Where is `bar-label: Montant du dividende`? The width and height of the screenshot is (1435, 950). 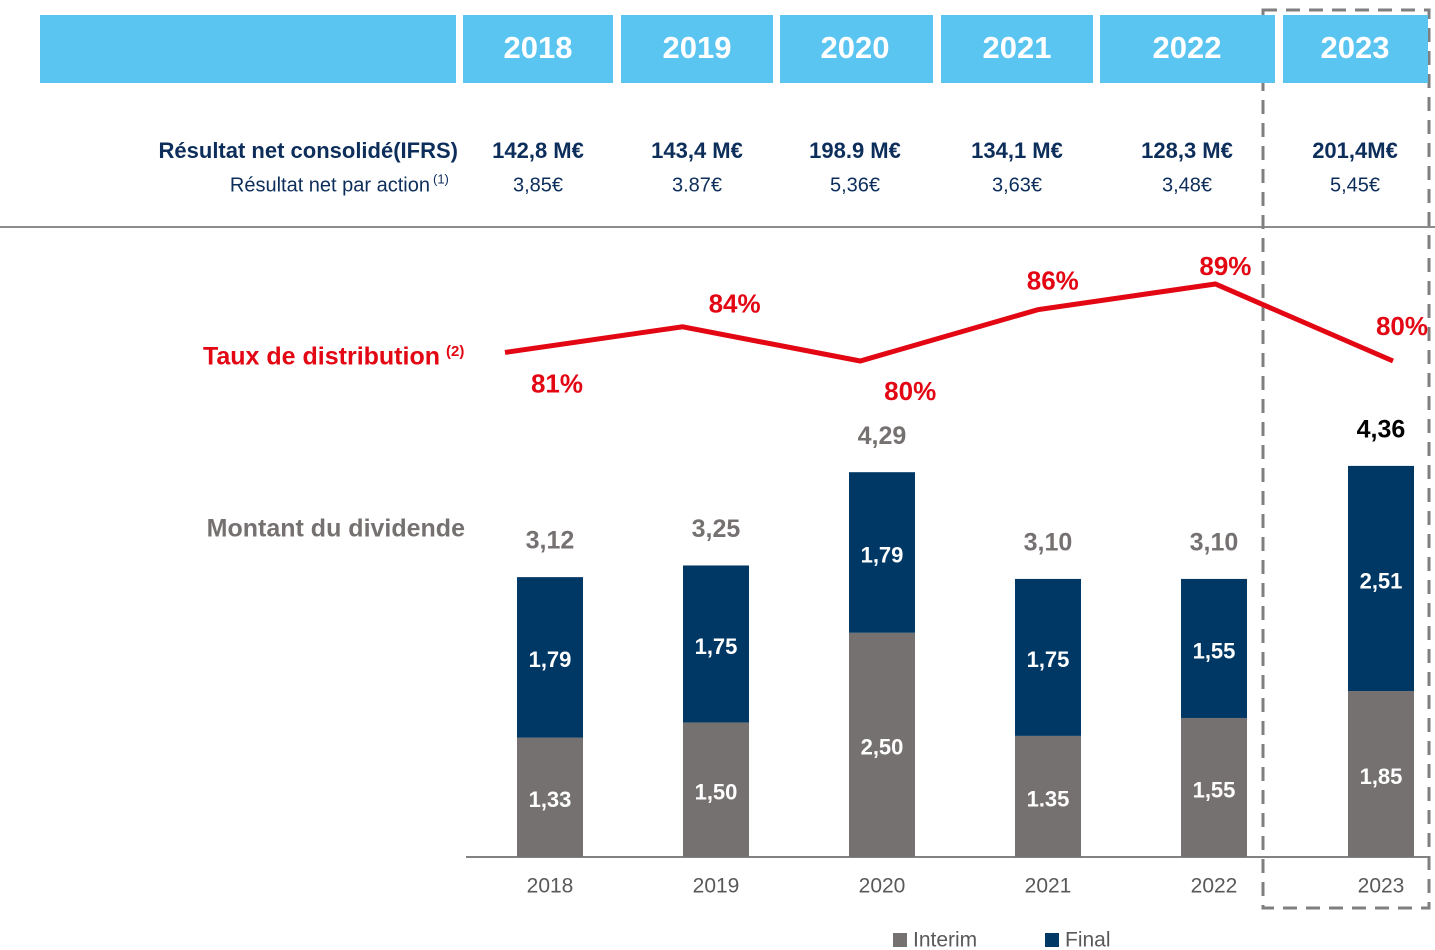
bar-label: Montant du dividende is located at coordinates (336, 529).